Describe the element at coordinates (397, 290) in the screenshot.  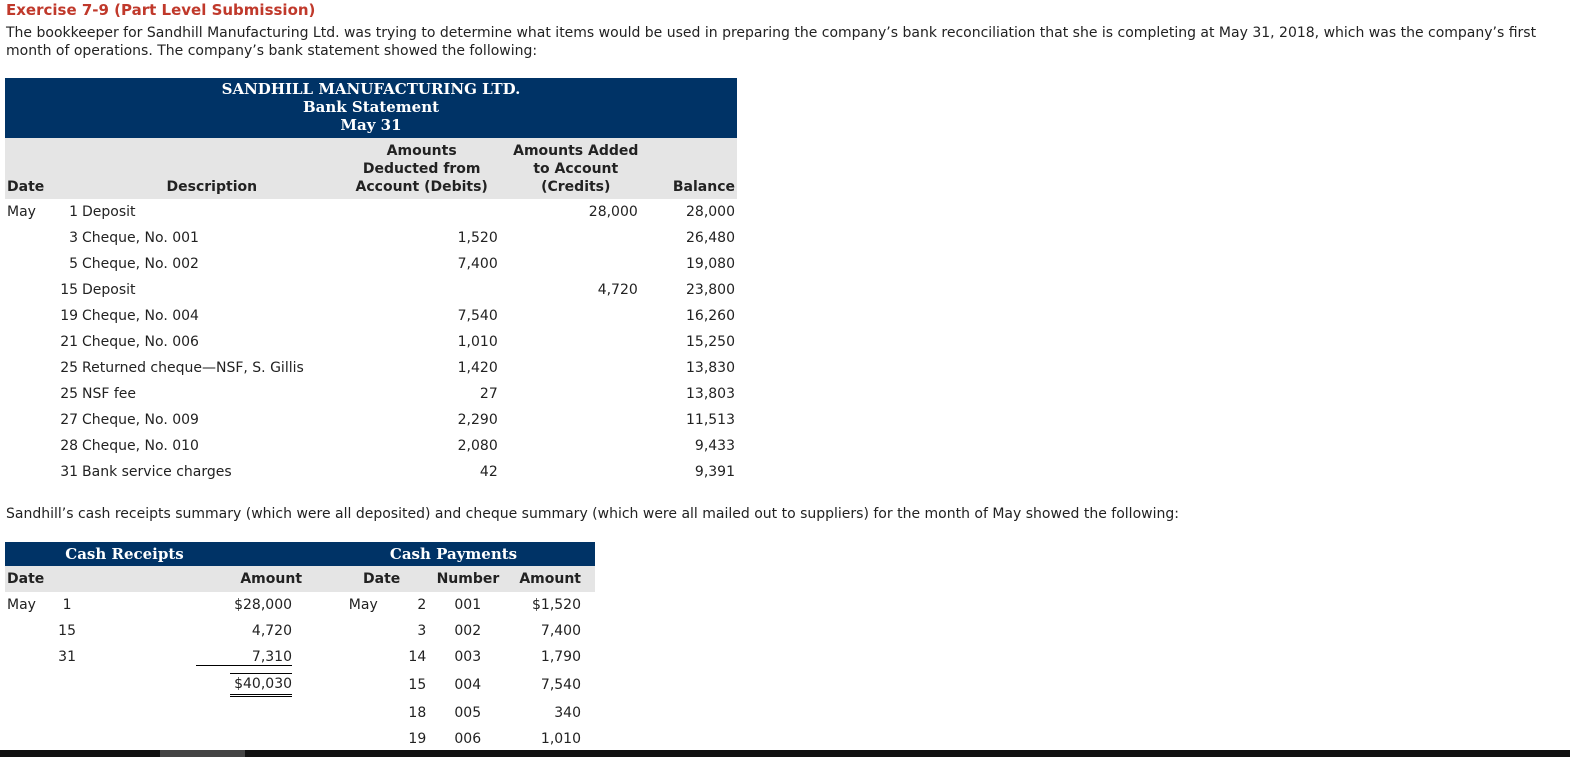
I see `table-row: 15 Deposit 4,720 23,800` at that location.